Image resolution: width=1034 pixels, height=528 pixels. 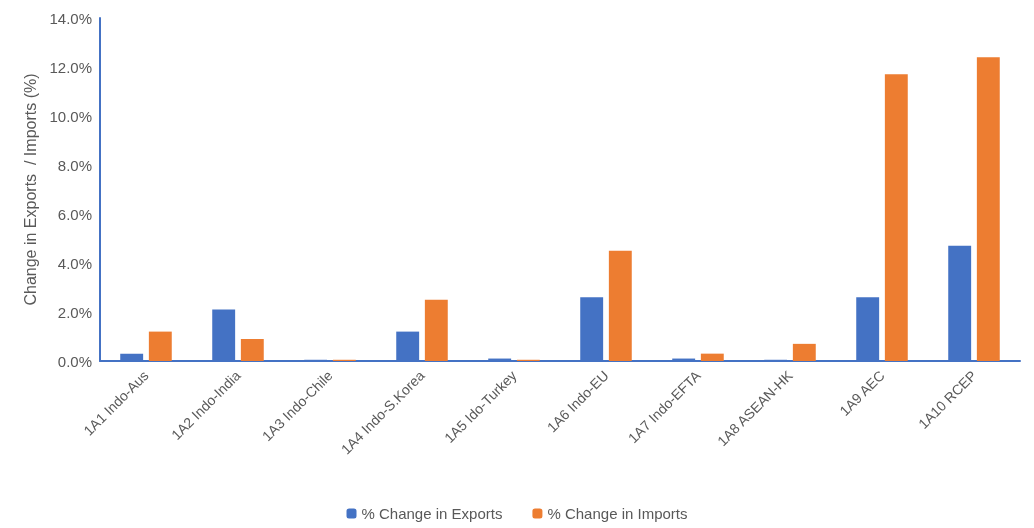 I want to click on y-tick-label: 6.0%, so click(x=74, y=214).